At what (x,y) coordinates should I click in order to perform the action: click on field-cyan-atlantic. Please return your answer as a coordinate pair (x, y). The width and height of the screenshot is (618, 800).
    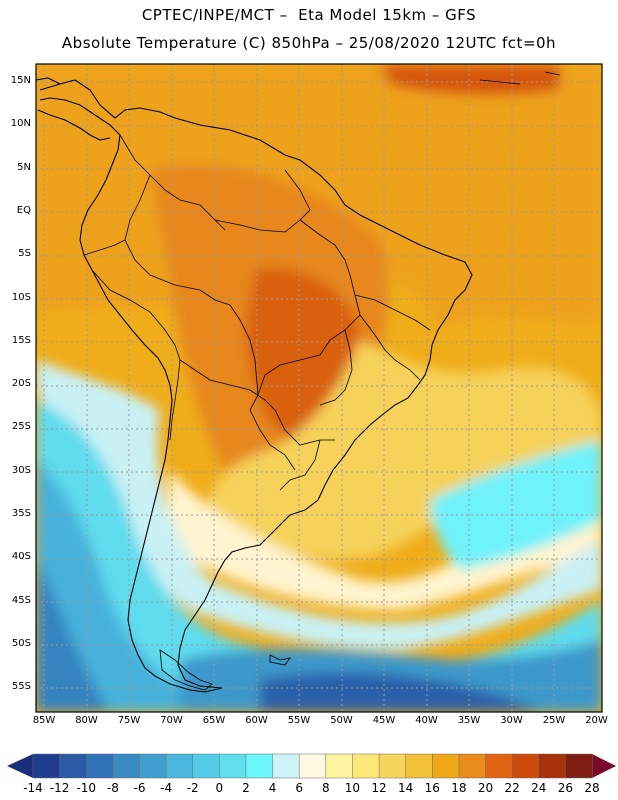
    Looking at the image, I should click on (516, 505).